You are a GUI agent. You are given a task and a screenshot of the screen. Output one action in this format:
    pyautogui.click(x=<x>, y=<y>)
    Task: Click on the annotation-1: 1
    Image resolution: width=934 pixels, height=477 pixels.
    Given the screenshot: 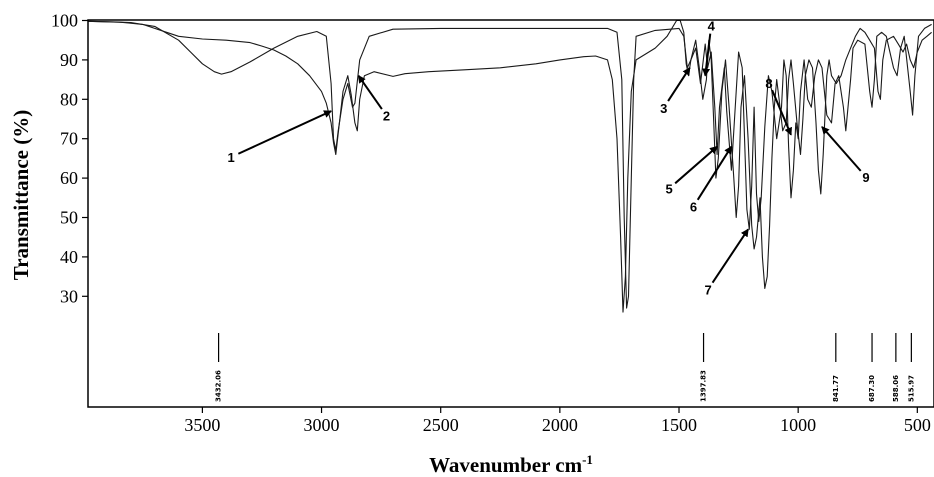 What is the action you would take?
    pyautogui.click(x=279, y=137)
    